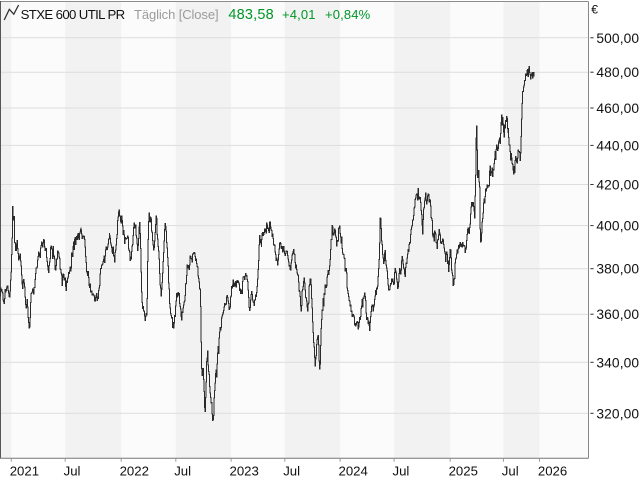 The image size is (640, 480). What do you see at coordinates (134, 471) in the screenshot?
I see `svg-text: 2022` at bounding box center [134, 471].